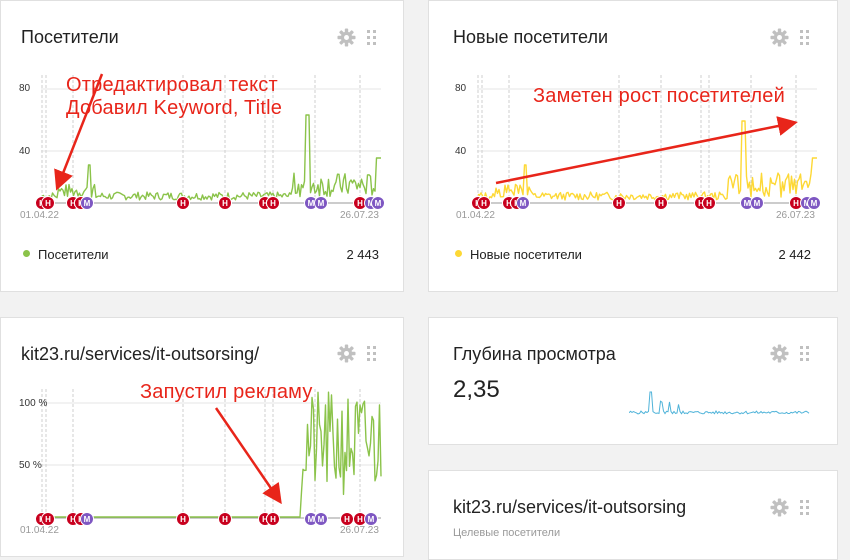 The width and height of the screenshot is (850, 560). What do you see at coordinates (226, 392) in the screenshot?
I see `annotation-ads-launched: Запустил рекламу` at bounding box center [226, 392].